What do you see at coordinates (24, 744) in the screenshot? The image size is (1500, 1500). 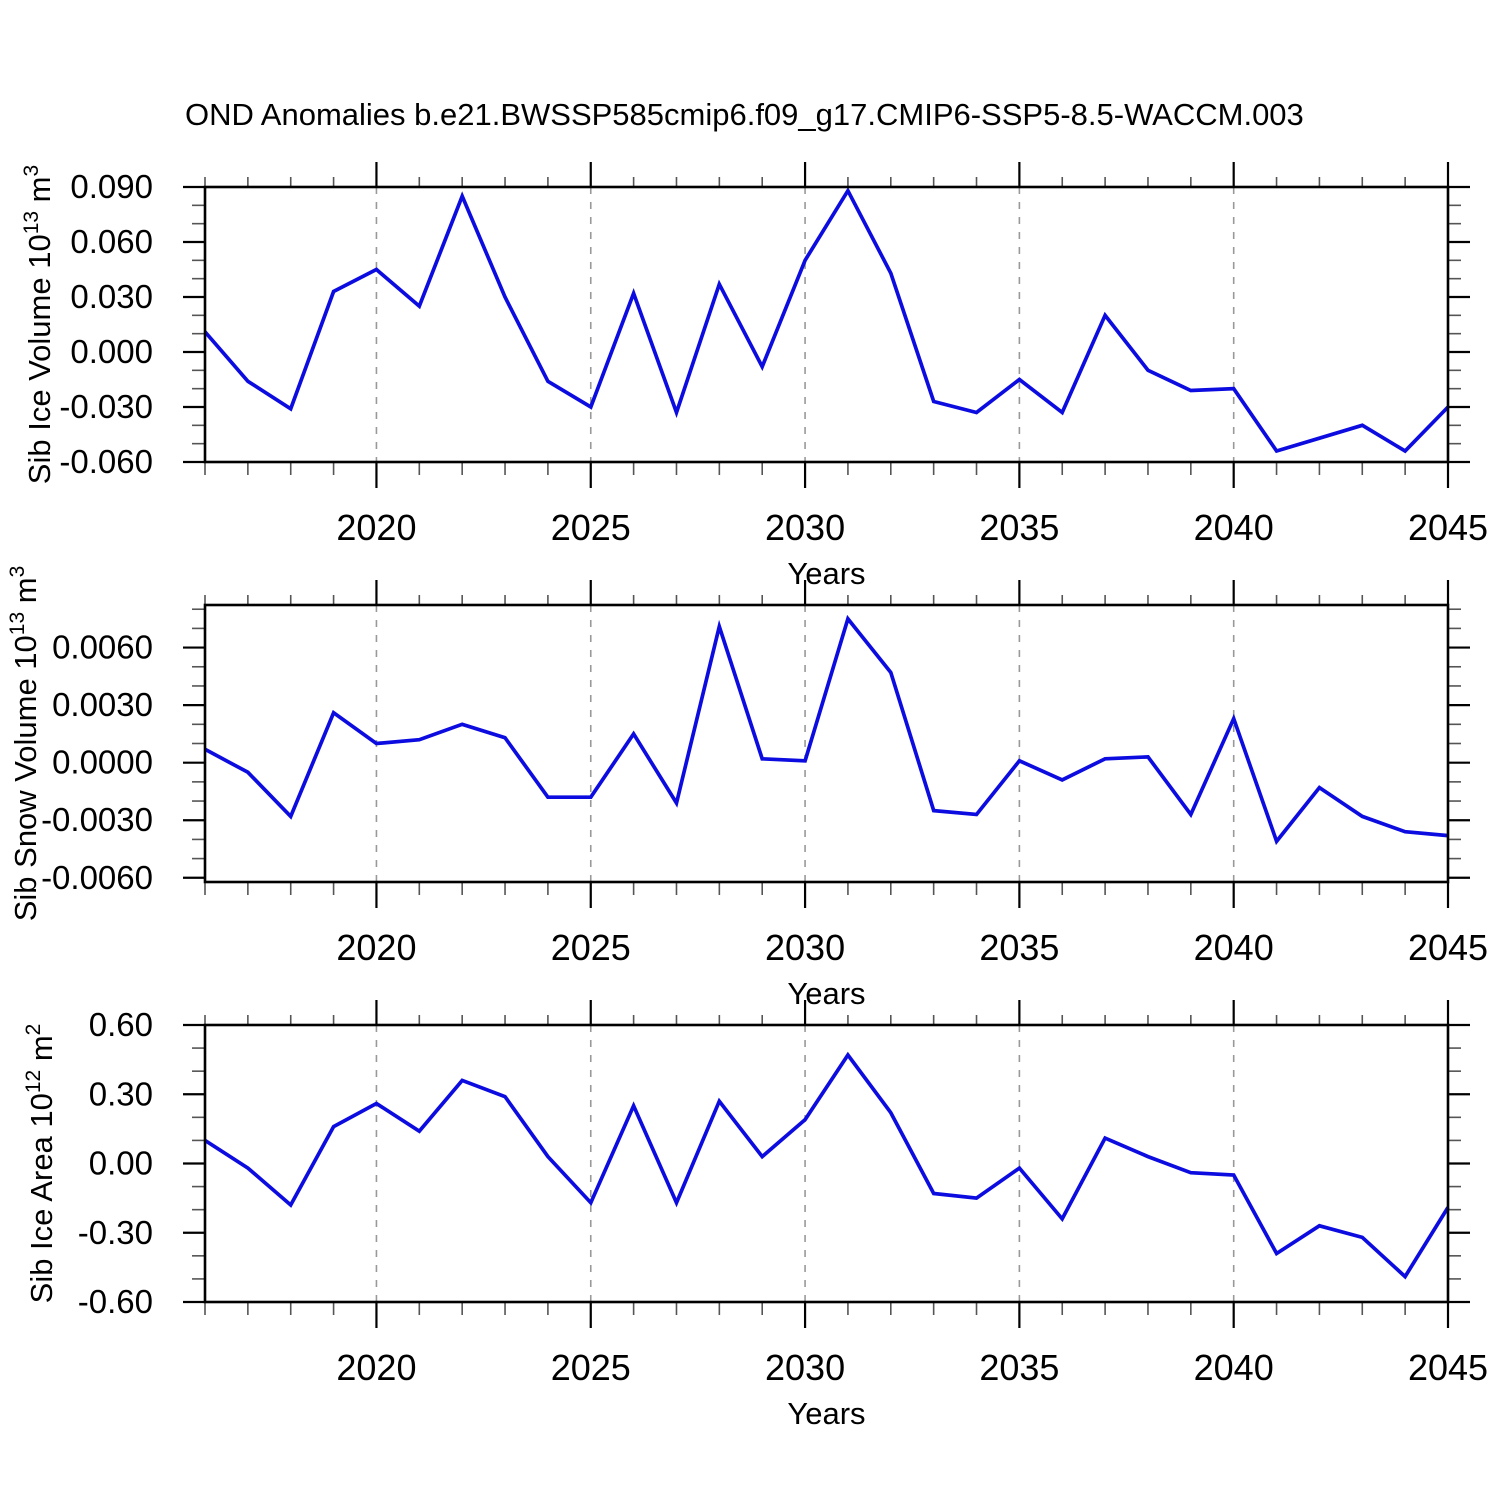 I see `y-axis-title: Sib Snow Volume 1013 m3` at bounding box center [24, 744].